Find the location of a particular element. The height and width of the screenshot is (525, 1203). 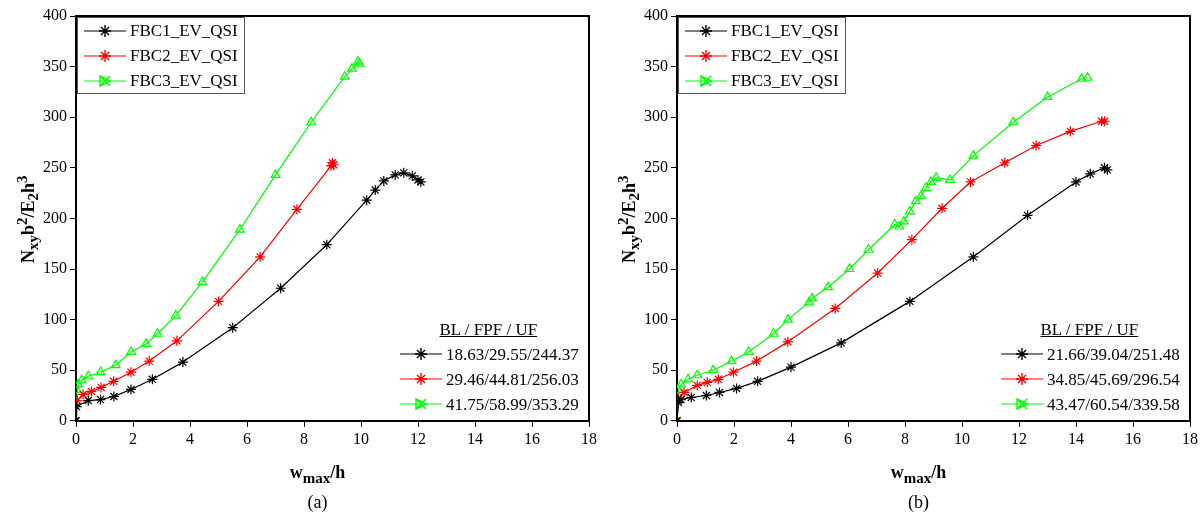

legend-label: FBC3_EV_QSI is located at coordinates (184, 81).